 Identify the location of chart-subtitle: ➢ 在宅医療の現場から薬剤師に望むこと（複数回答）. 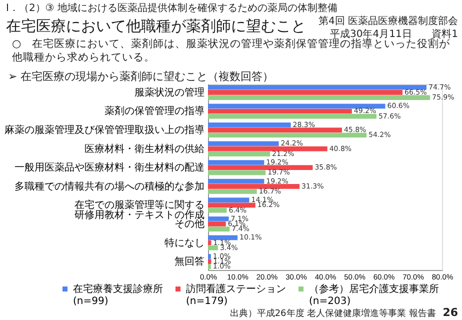
(141, 76).